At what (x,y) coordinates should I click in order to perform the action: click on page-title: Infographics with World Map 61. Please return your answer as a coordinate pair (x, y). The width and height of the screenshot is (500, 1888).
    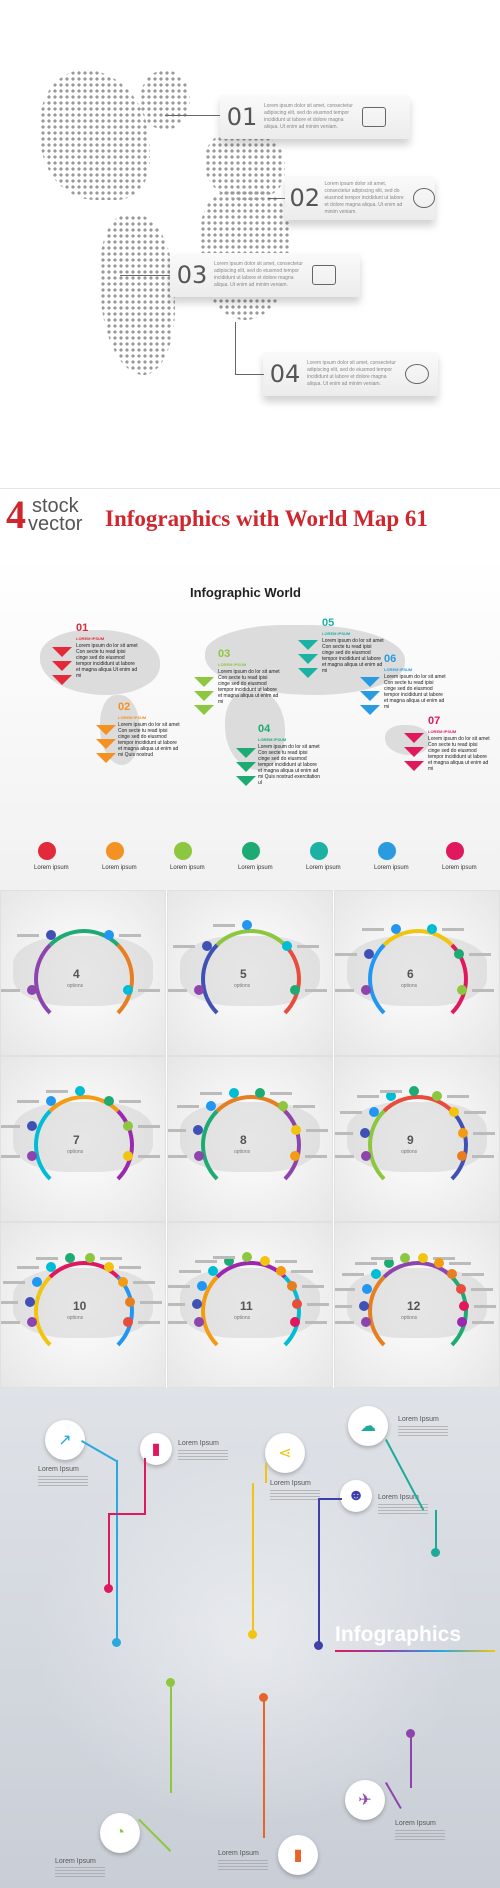
    Looking at the image, I should click on (266, 518).